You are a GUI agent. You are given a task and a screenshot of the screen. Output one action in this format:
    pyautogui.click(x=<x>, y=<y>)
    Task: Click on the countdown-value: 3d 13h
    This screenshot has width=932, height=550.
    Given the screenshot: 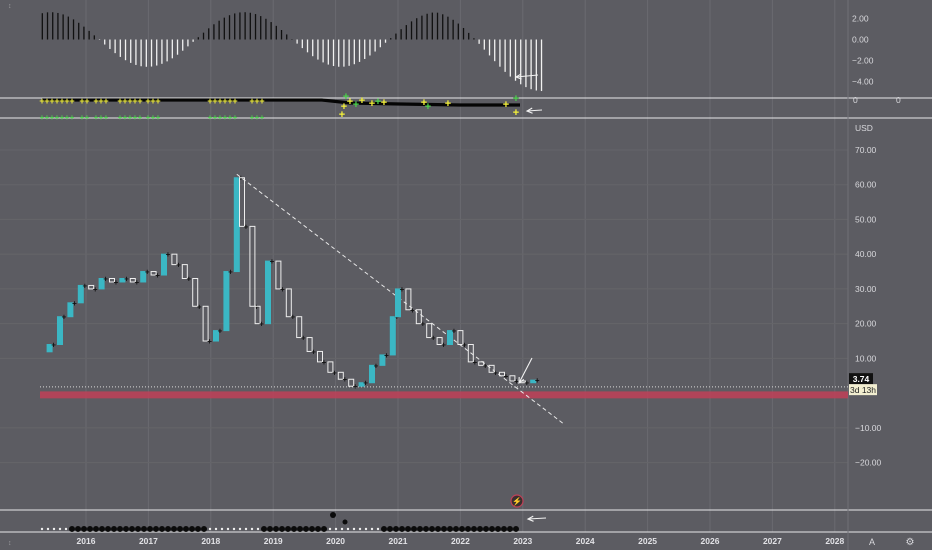 What is the action you would take?
    pyautogui.click(x=863, y=390)
    